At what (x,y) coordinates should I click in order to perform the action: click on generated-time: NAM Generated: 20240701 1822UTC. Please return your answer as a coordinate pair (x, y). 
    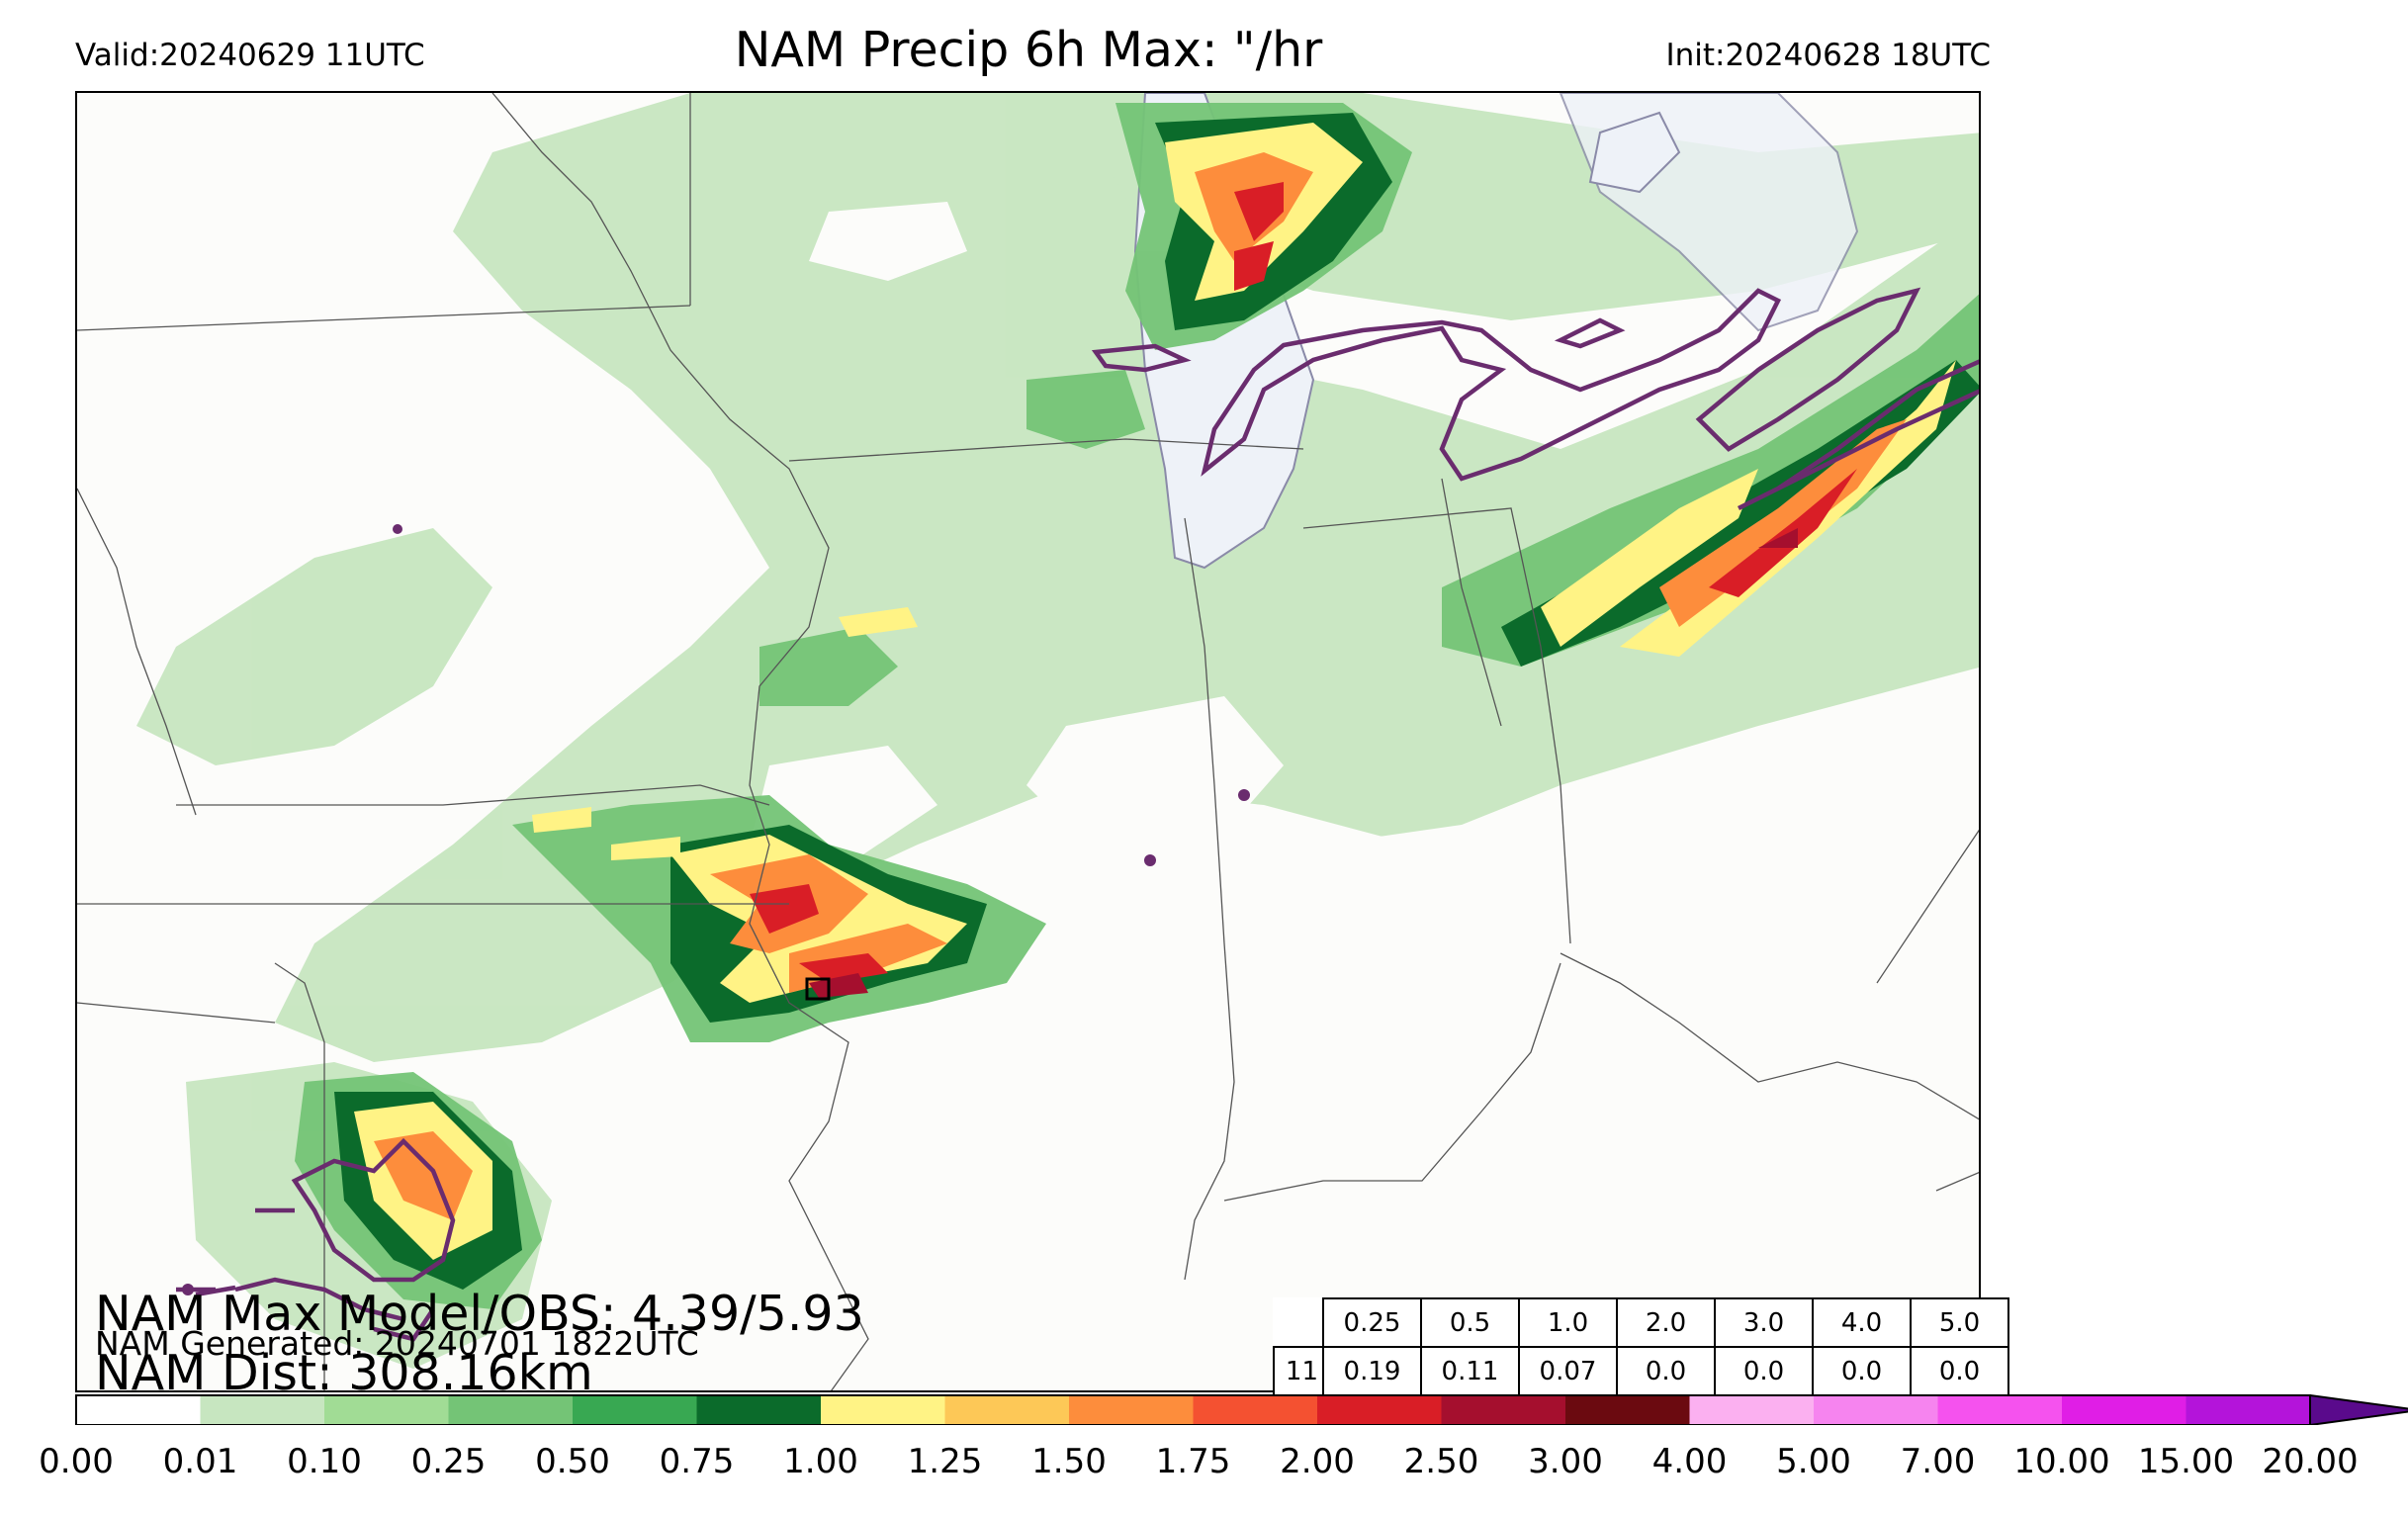
    Looking at the image, I should click on (397, 1343).